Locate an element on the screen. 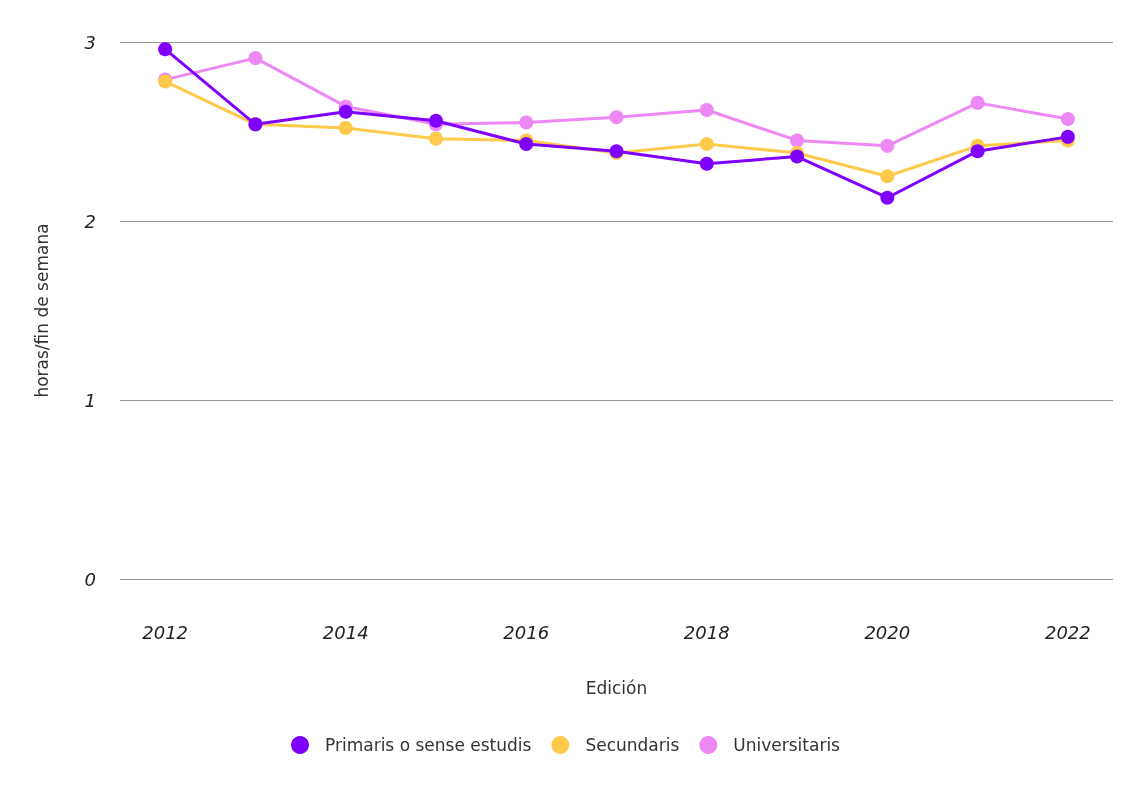 The height and width of the screenshot is (791, 1131). x-tick-label: 2012 is located at coordinates (165, 632).